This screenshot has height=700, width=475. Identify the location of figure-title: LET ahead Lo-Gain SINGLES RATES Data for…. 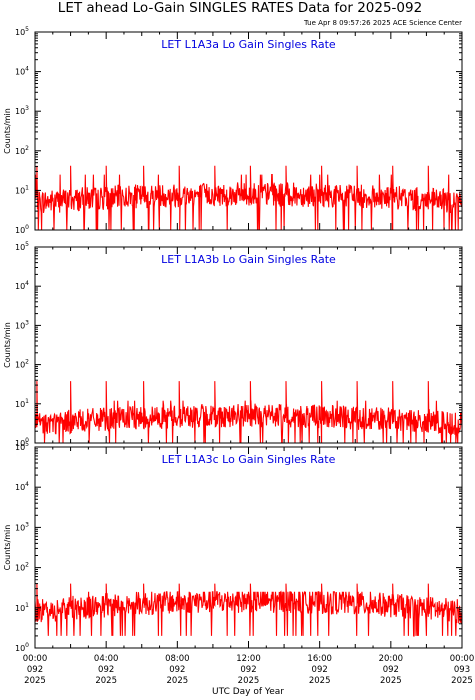
(240, 8).